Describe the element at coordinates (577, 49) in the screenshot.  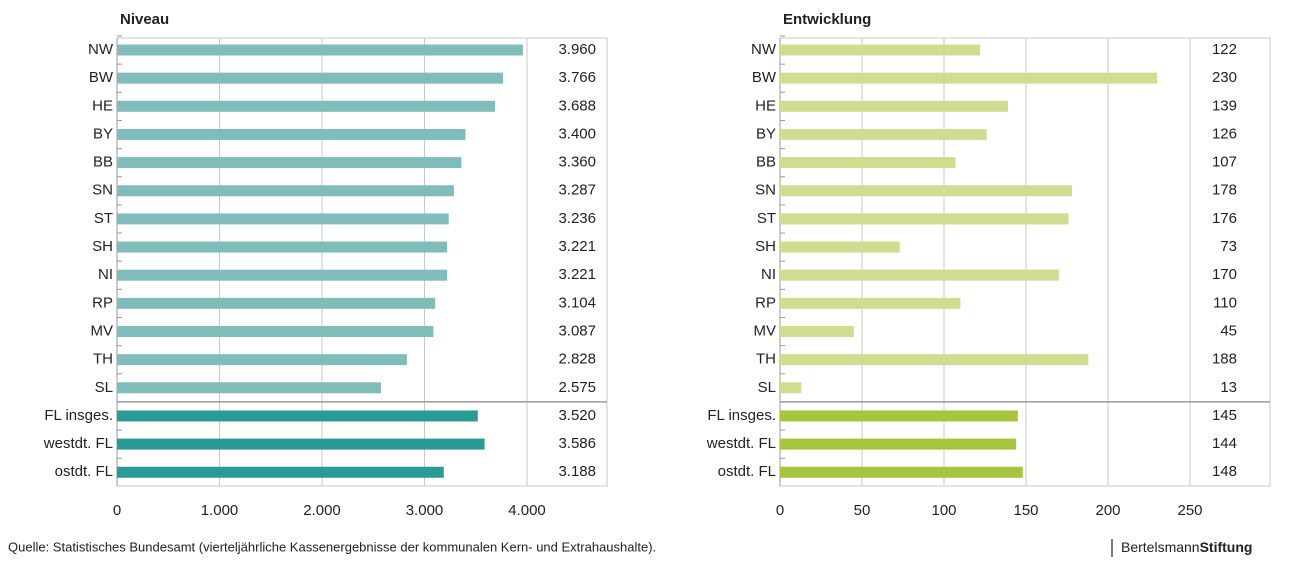
I see `value-label: 3.960` at that location.